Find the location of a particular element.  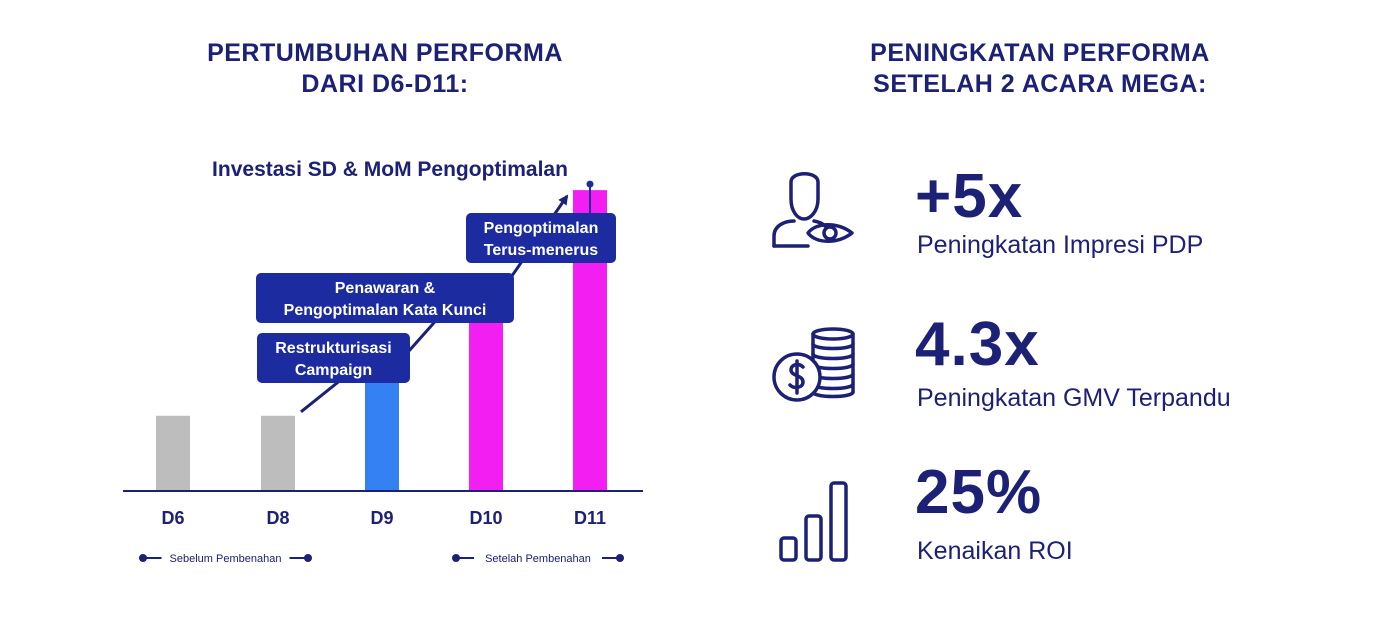

callout-dot-d11 is located at coordinates (590, 184).